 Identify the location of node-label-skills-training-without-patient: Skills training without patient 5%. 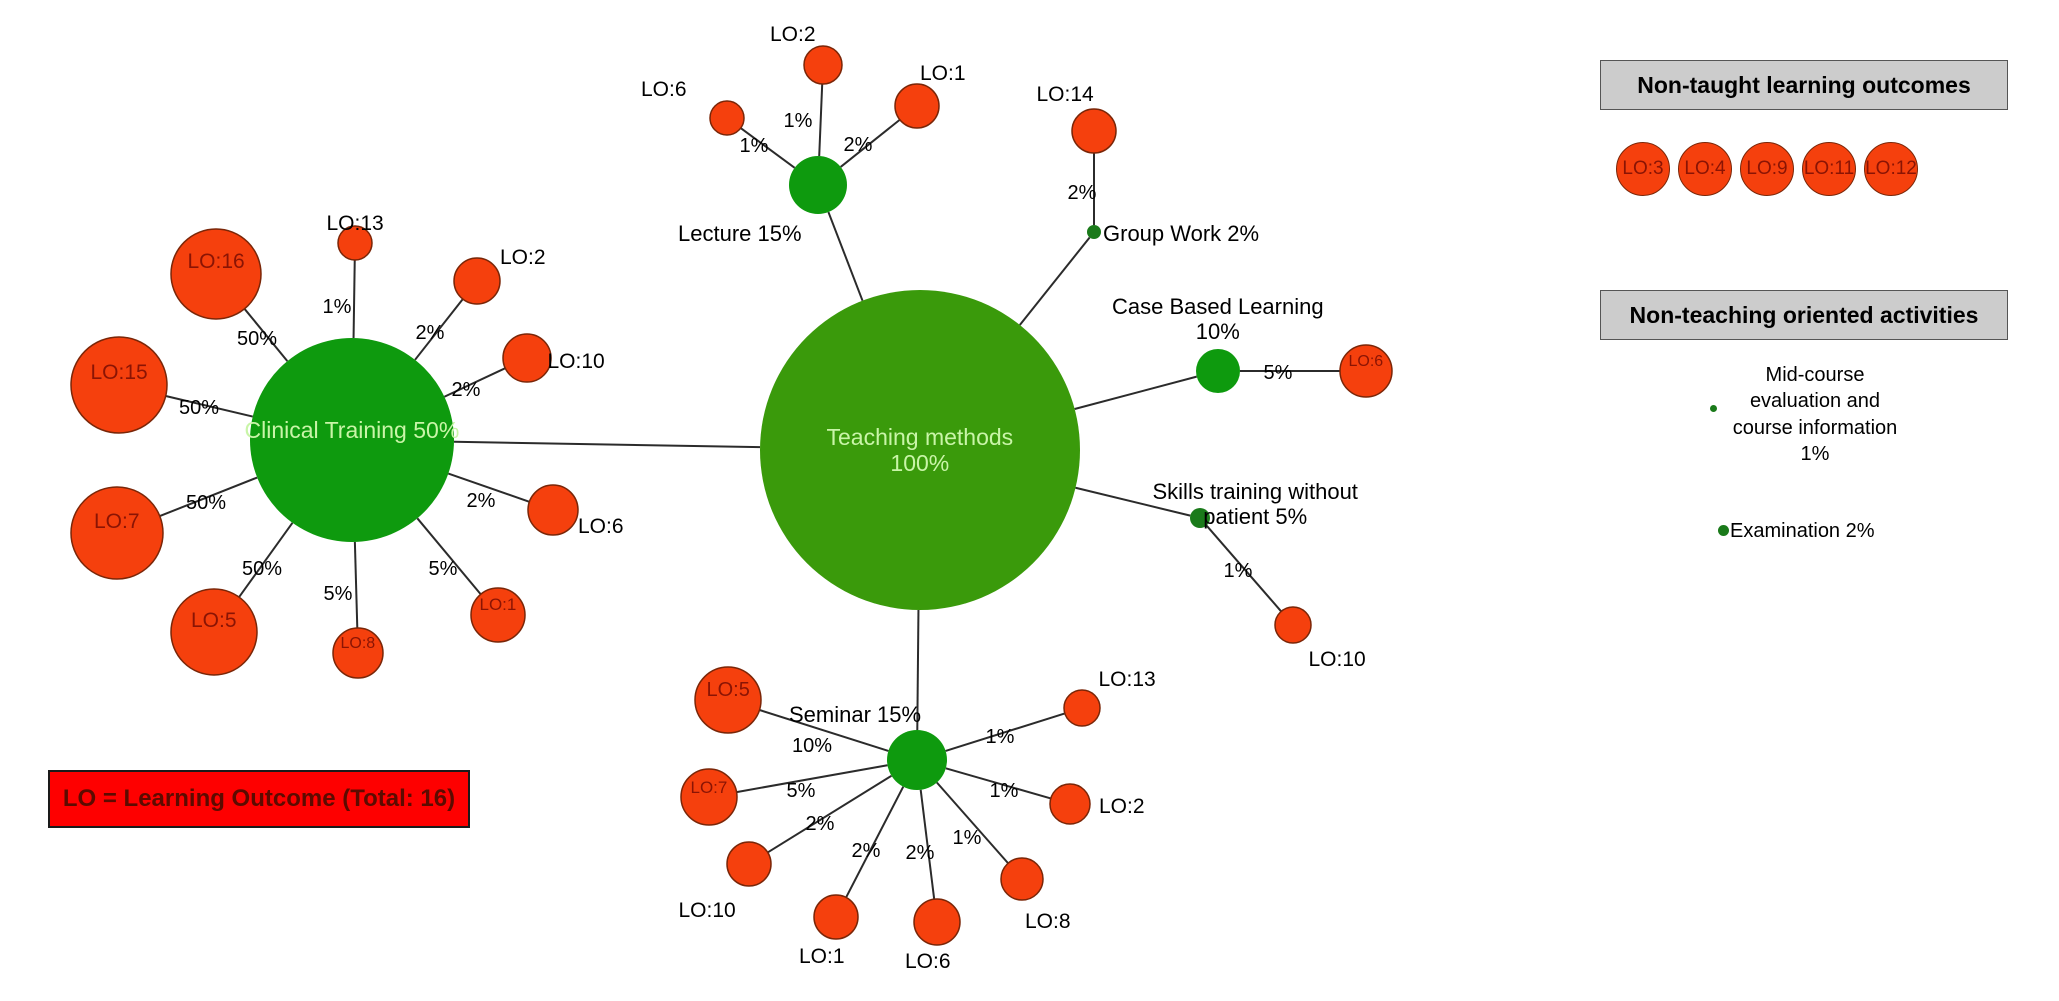
(1255, 504).